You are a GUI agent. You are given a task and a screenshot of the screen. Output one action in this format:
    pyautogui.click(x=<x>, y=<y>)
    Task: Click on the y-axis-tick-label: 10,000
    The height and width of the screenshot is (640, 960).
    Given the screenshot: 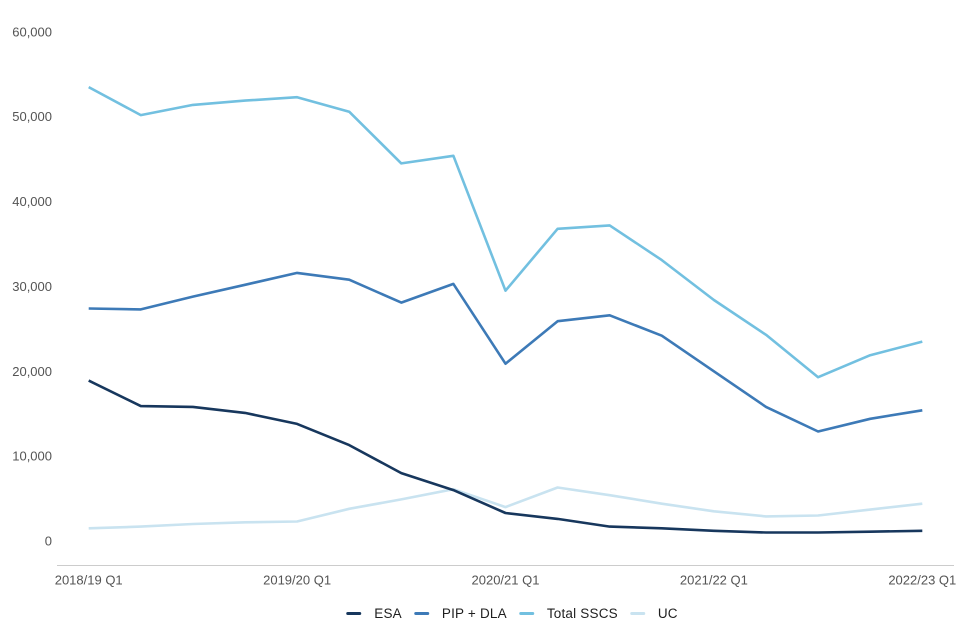 What is the action you would take?
    pyautogui.click(x=32, y=456)
    